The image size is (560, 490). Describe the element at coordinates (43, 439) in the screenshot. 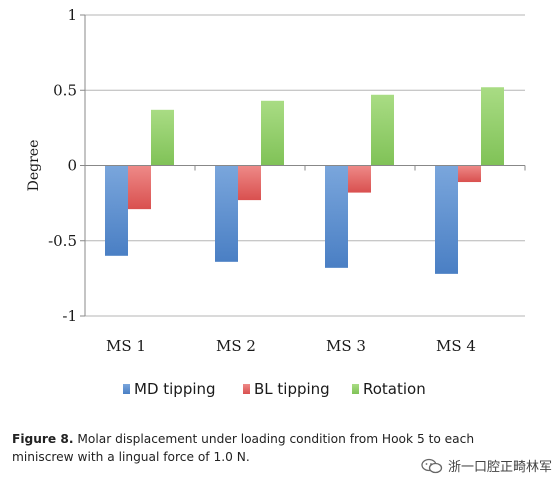

I see `caption-label: Figure 8.` at that location.